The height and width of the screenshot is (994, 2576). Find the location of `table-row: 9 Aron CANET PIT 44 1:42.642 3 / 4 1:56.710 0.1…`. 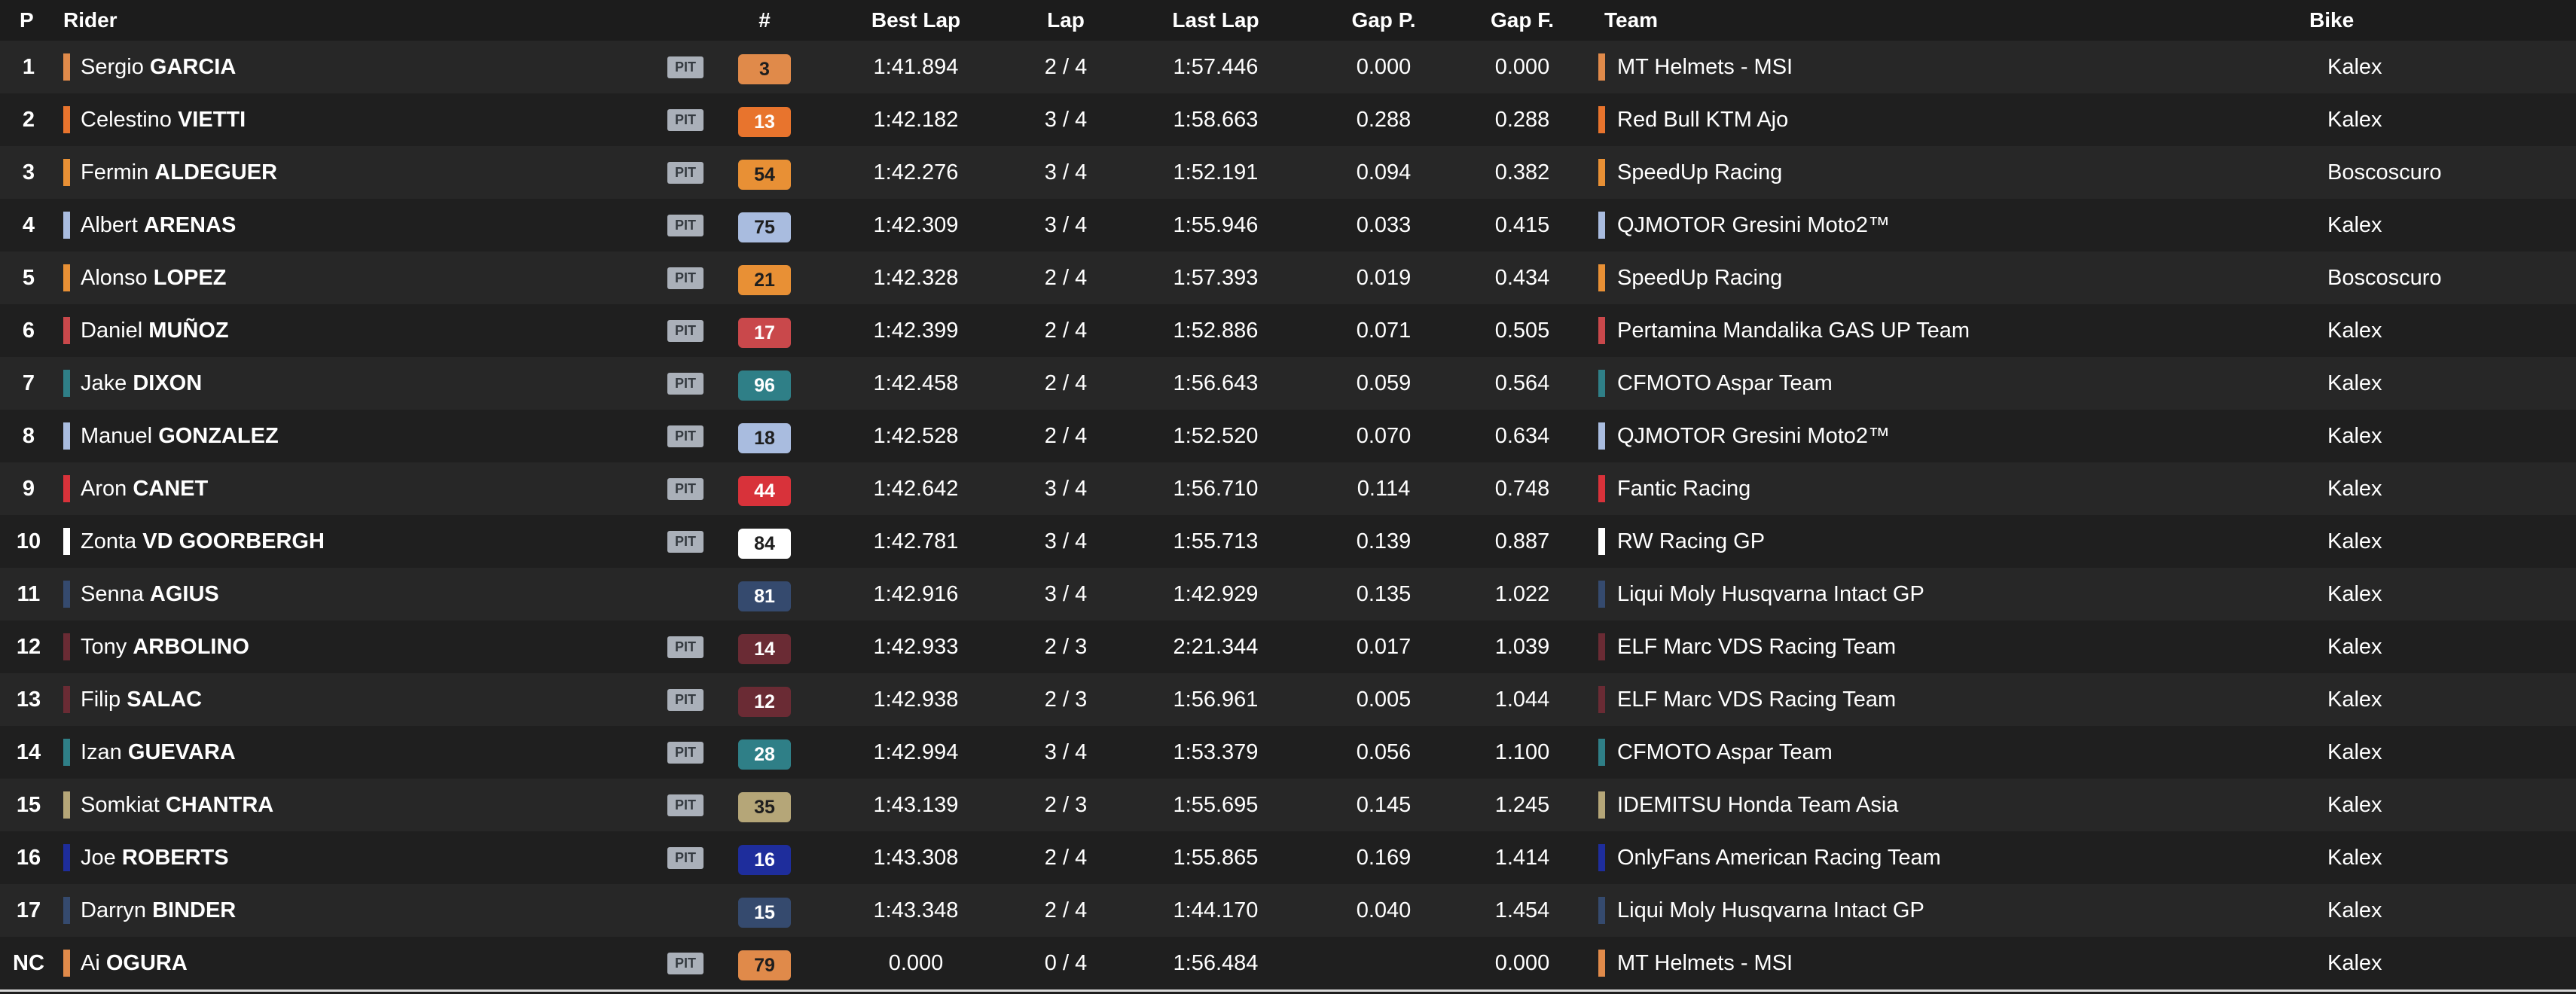

table-row: 9 Aron CANET PIT 44 1:42.642 3 / 4 1:56.710 0.1… is located at coordinates (1288, 488).